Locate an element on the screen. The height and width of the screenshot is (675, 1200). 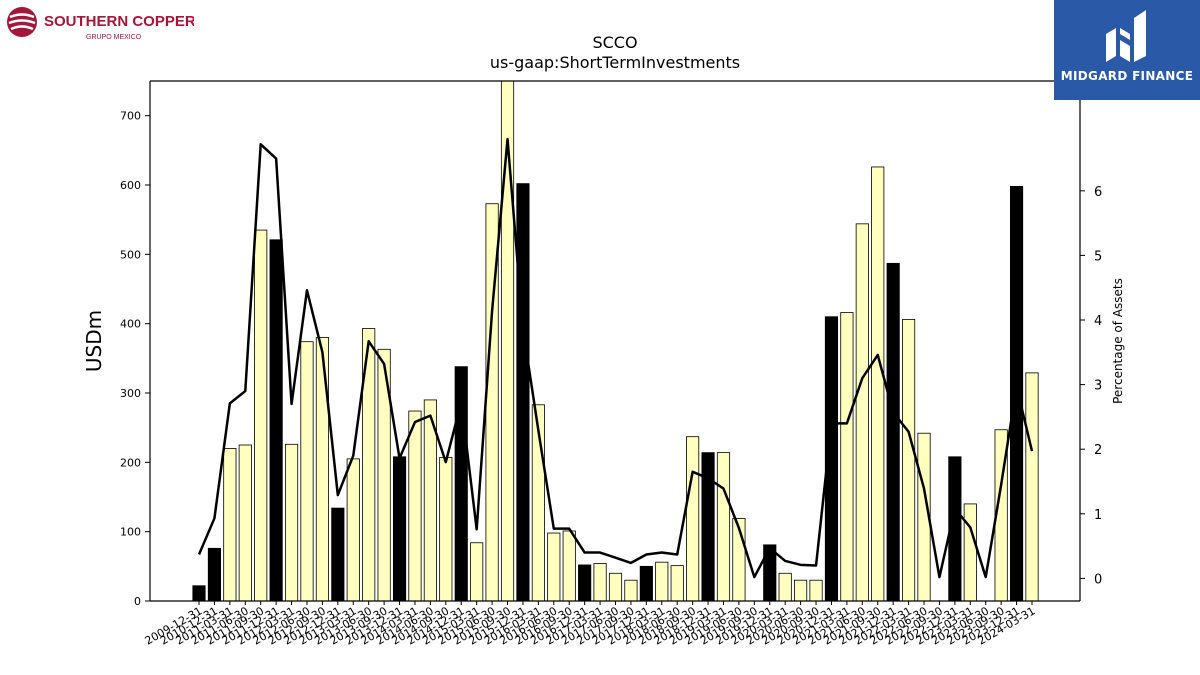
chart-subtitle: us-gaap:ShortTermInvestments is located at coordinates (615, 62).